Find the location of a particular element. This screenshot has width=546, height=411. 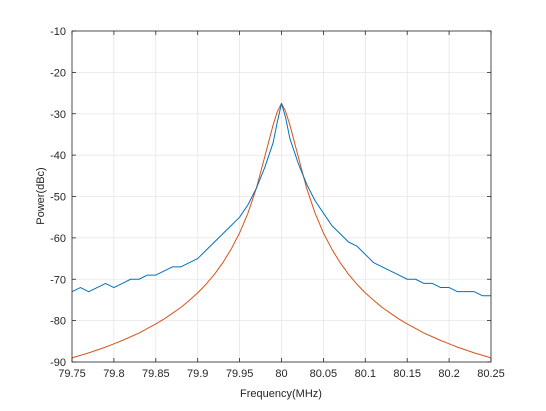

y-tick-label: -70 is located at coordinates (58, 280).